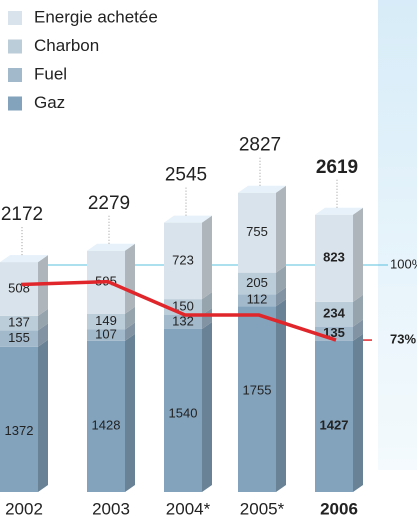  I want to click on y2-tick-label: 73%, so click(403, 338).